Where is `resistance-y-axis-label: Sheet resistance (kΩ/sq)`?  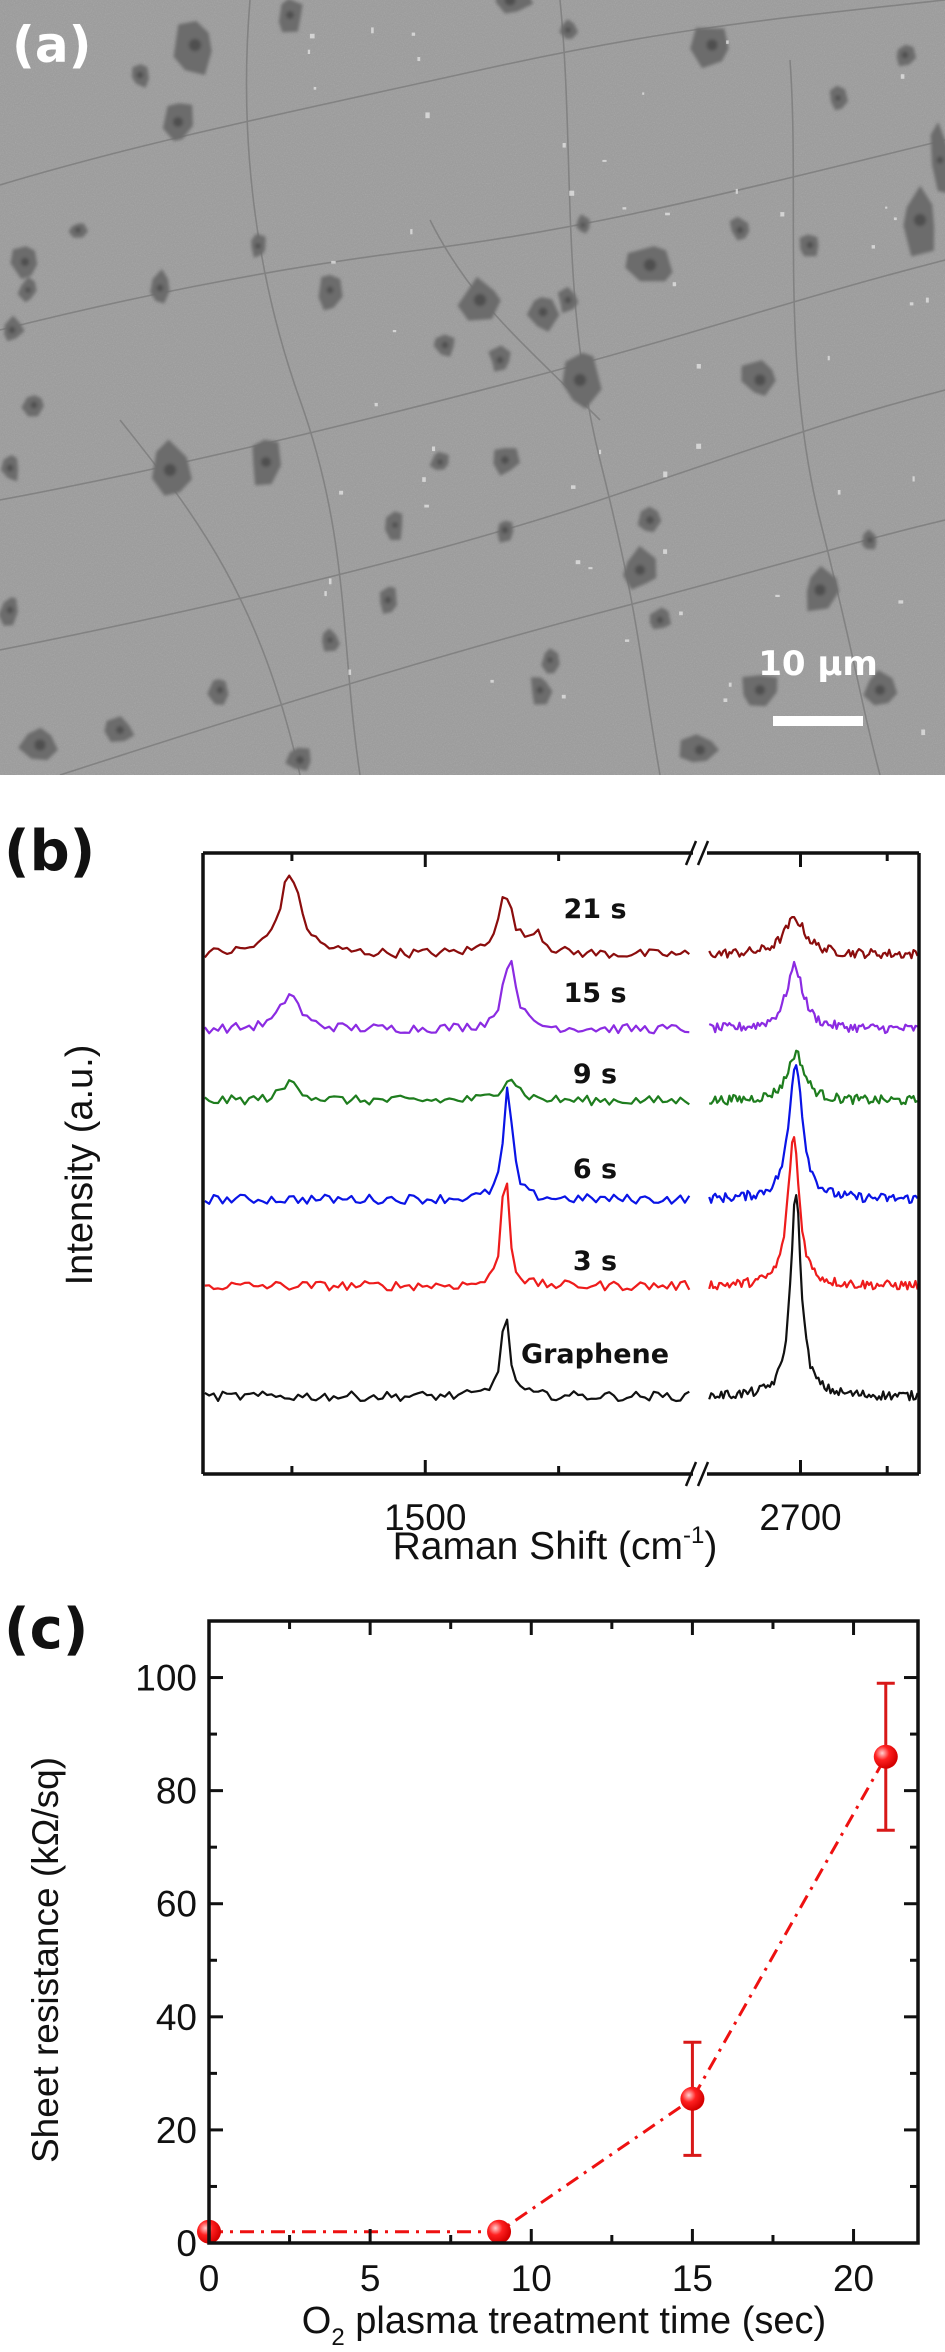 resistance-y-axis-label: Sheet resistance (kΩ/sq) is located at coordinates (45, 1960).